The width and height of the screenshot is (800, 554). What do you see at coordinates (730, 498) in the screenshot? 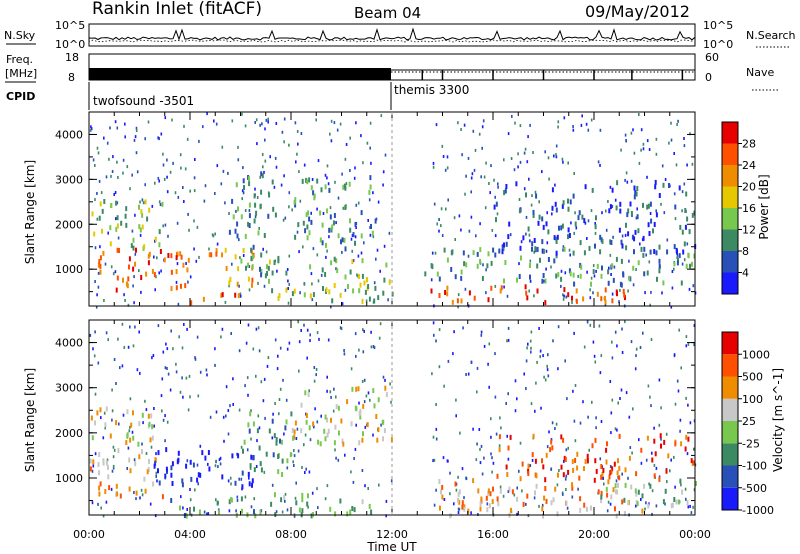
I see `colorbar-swatch` at bounding box center [730, 498].